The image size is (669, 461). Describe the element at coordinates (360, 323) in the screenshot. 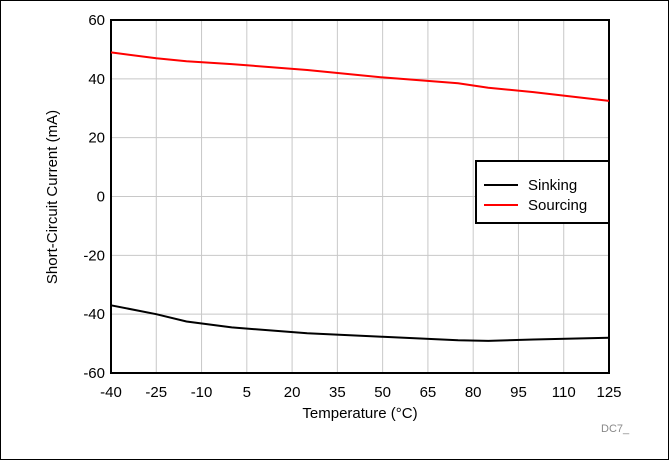

I see `series-line-sinking` at that location.